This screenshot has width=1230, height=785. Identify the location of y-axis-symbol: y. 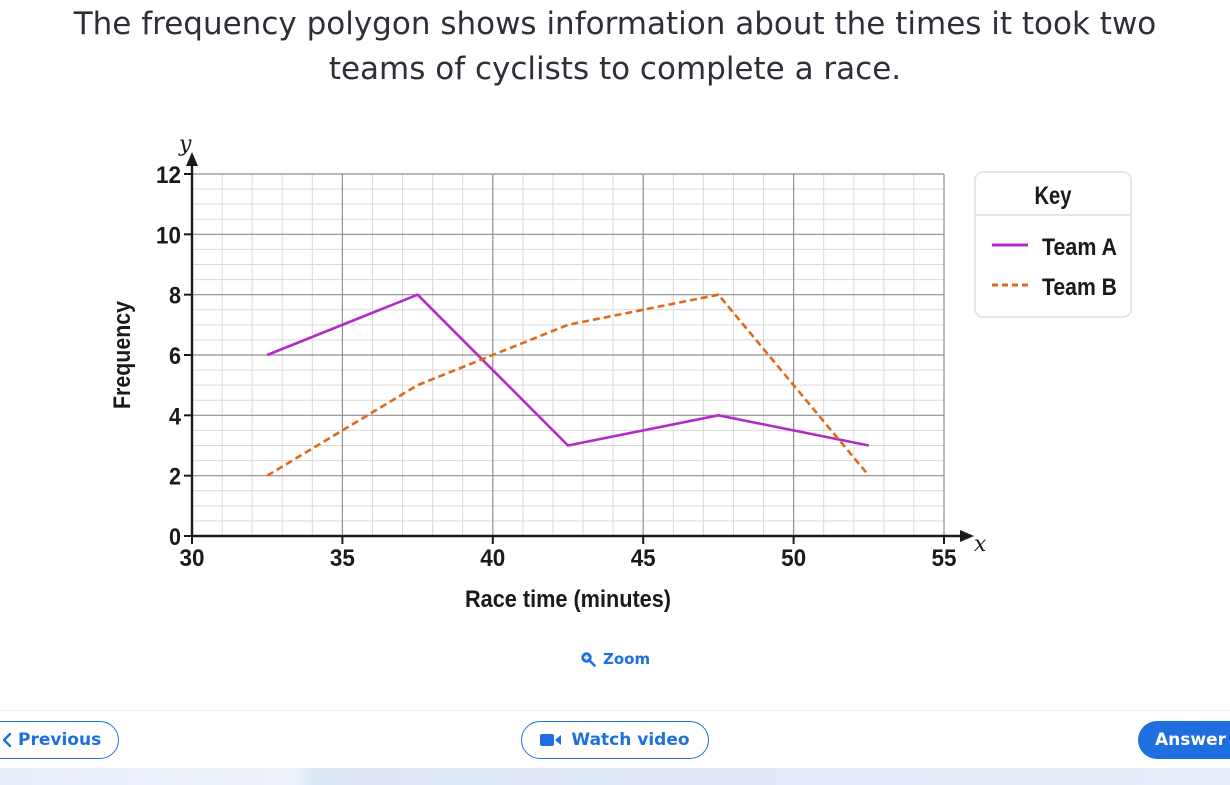
(185, 144).